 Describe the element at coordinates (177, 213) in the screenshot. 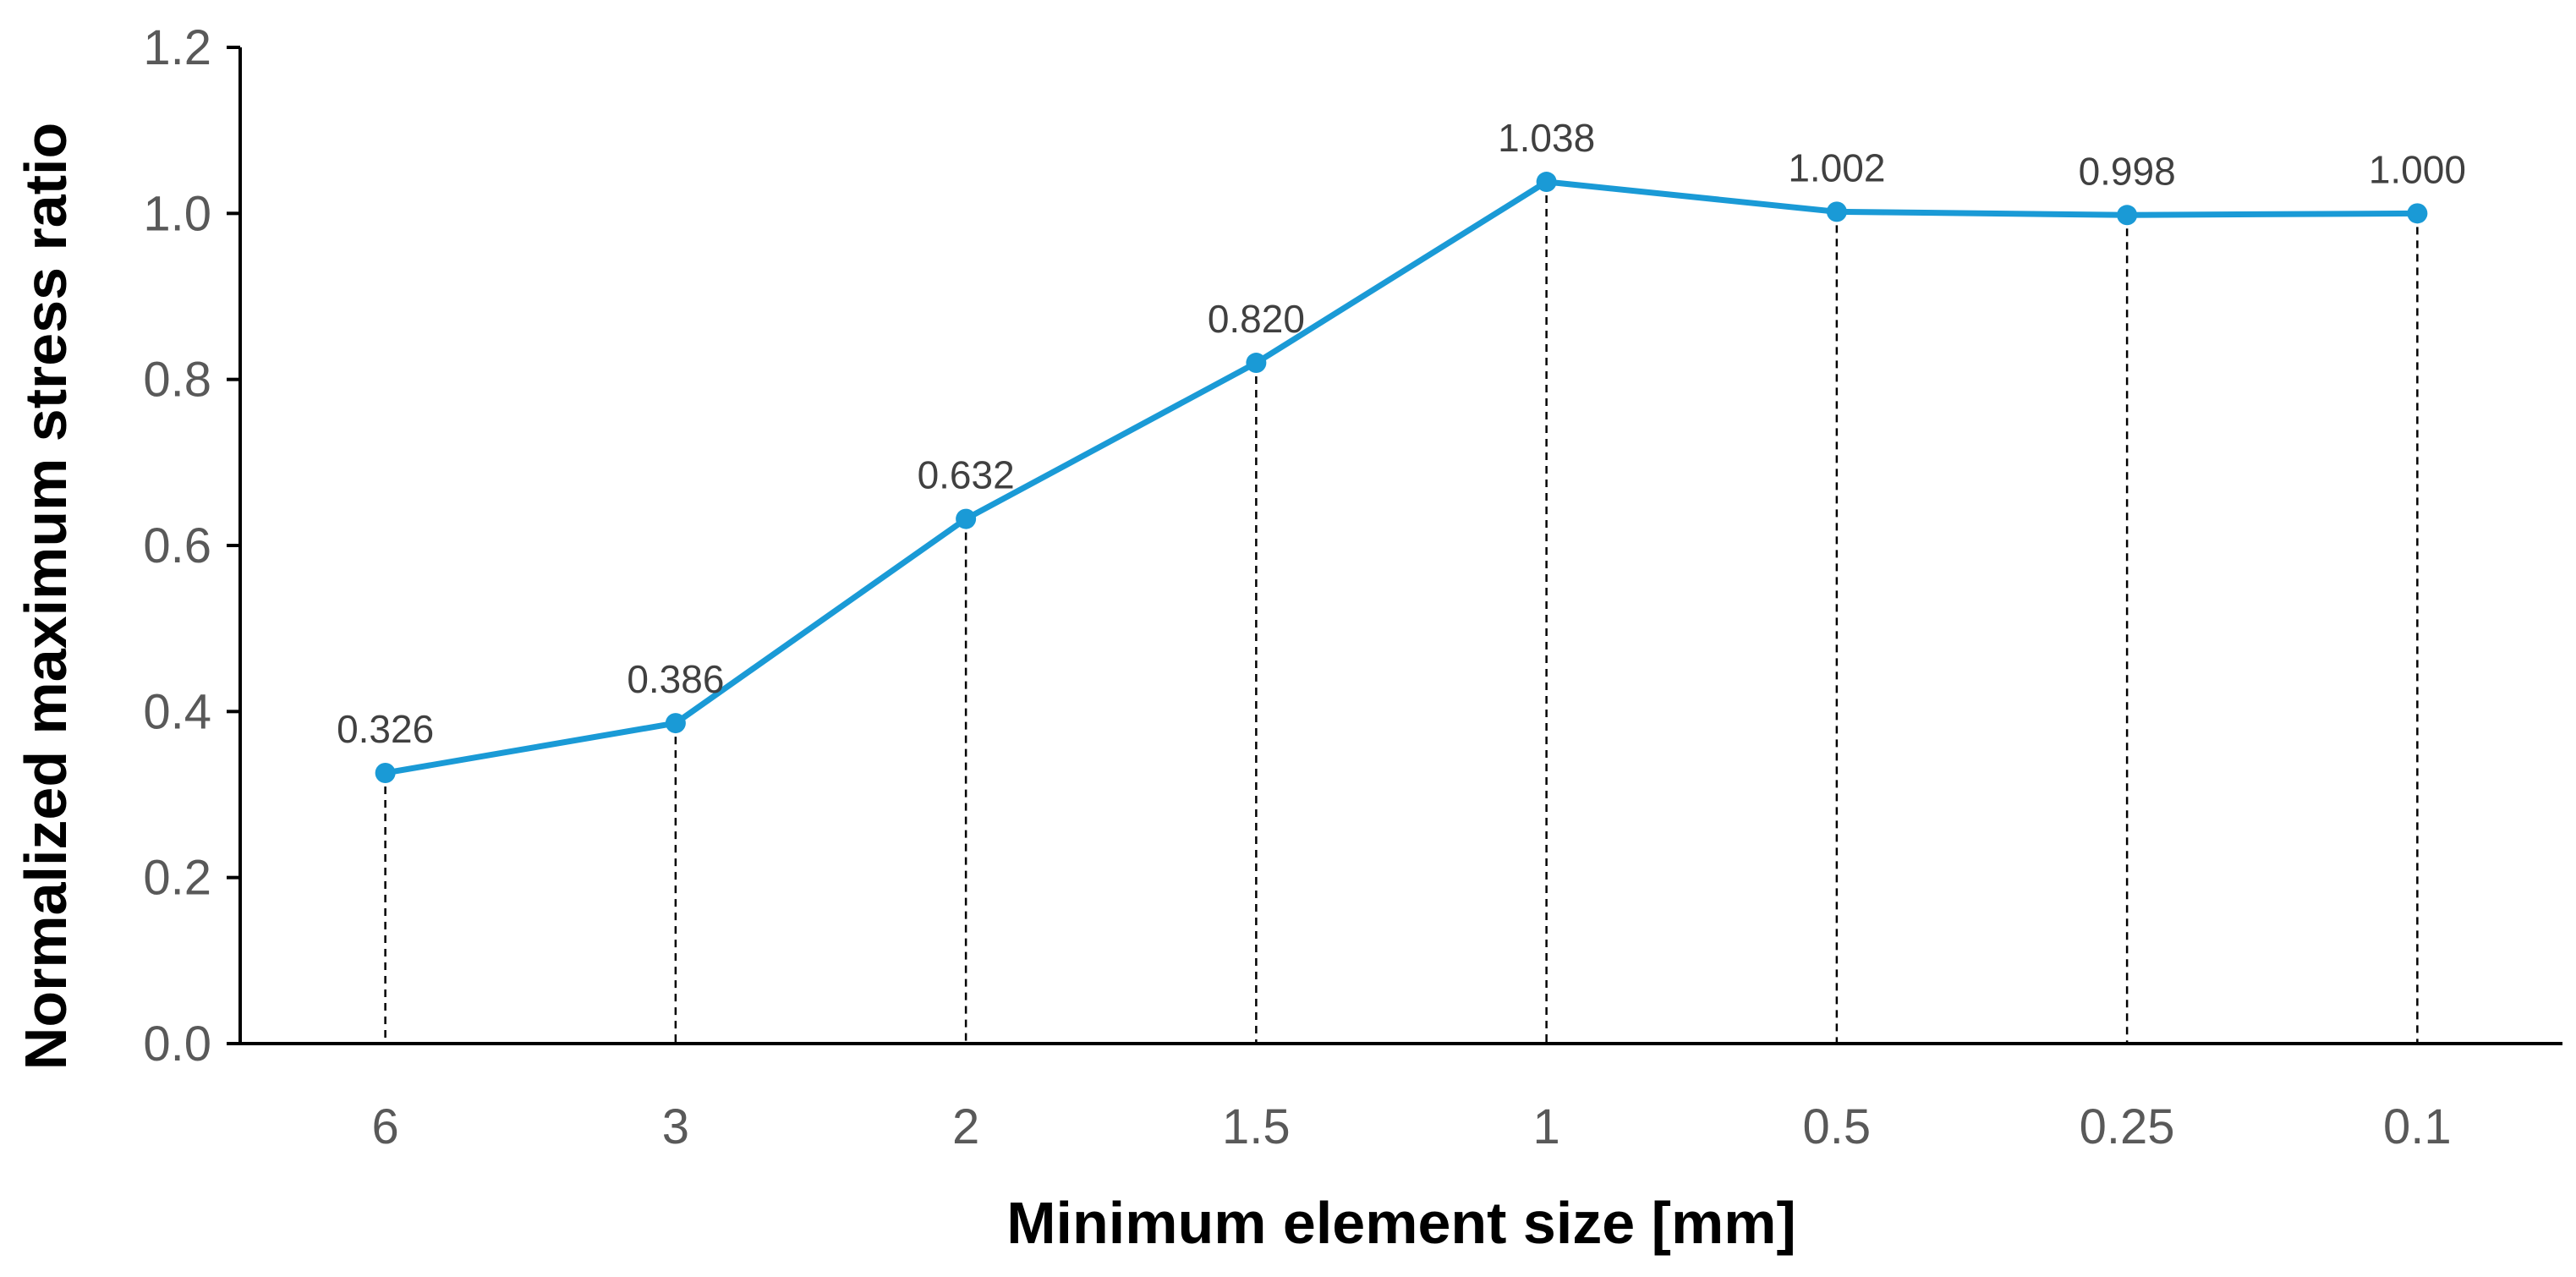

I see `y-tick-label: 1.0` at that location.